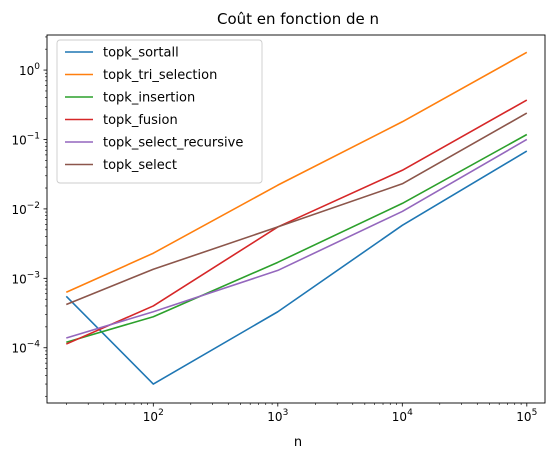  What do you see at coordinates (140, 165) in the screenshot?
I see `legend-label: topk_select` at bounding box center [140, 165].